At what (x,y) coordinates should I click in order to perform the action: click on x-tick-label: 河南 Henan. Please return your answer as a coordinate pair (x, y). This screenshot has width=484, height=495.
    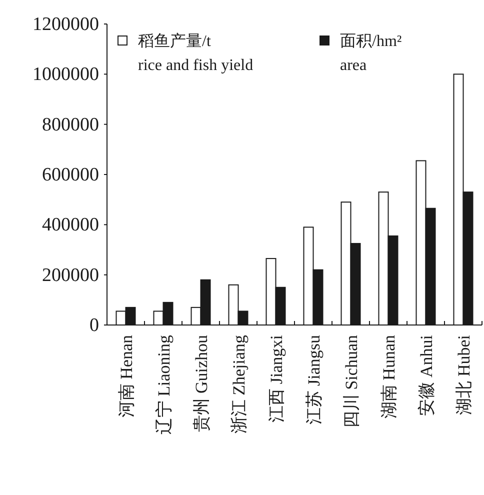
    Looking at the image, I should click on (126, 376).